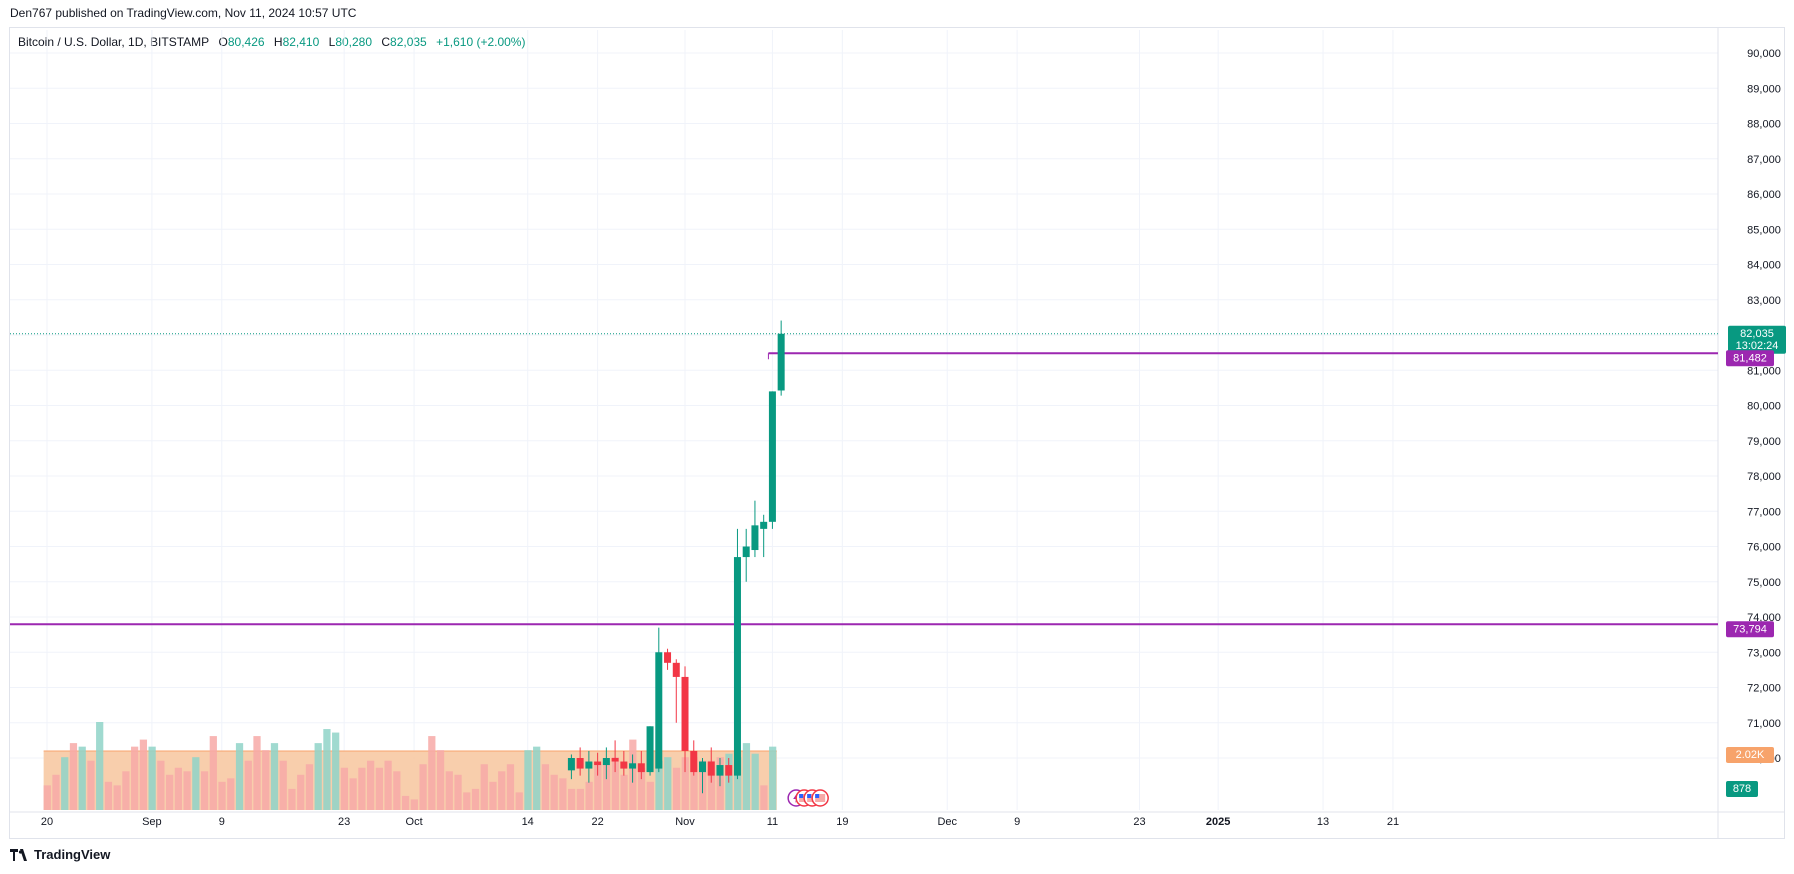 This screenshot has width=1794, height=874. Describe the element at coordinates (1393, 822) in the screenshot. I see `time-tick-label: 21` at that location.